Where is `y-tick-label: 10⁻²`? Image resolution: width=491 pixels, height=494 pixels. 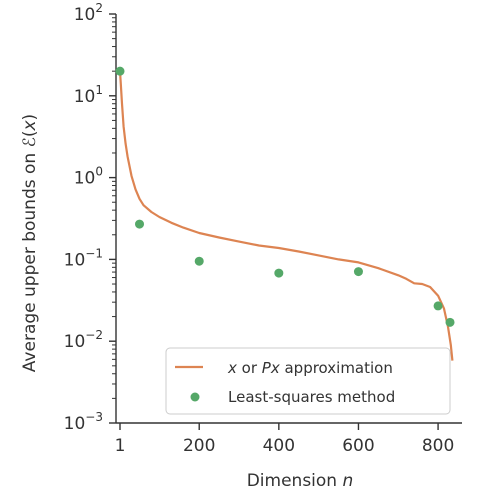
y-tick-label: 10⁻² is located at coordinates (83, 340).